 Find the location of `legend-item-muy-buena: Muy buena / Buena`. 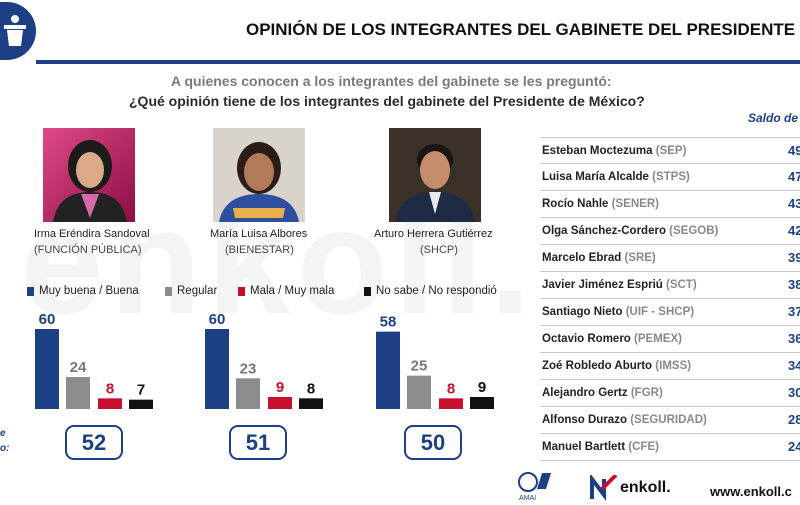

legend-item-muy-buena: Muy buena / Buena is located at coordinates (83, 291).